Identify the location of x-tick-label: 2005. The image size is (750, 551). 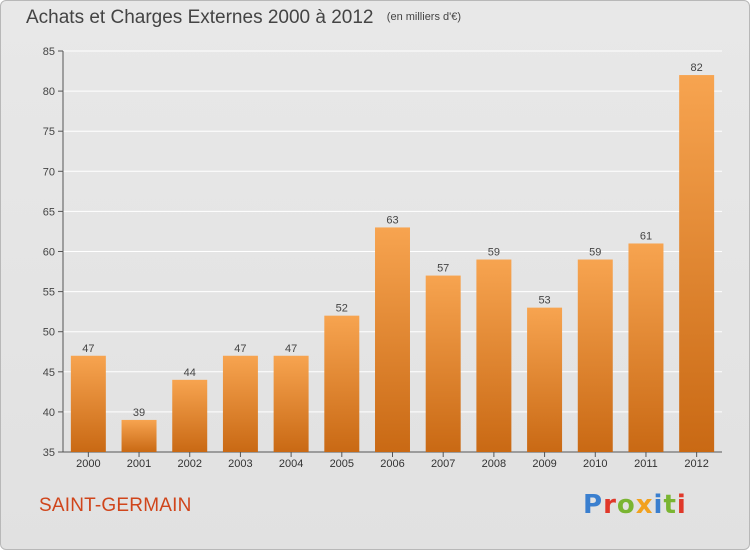
(342, 464).